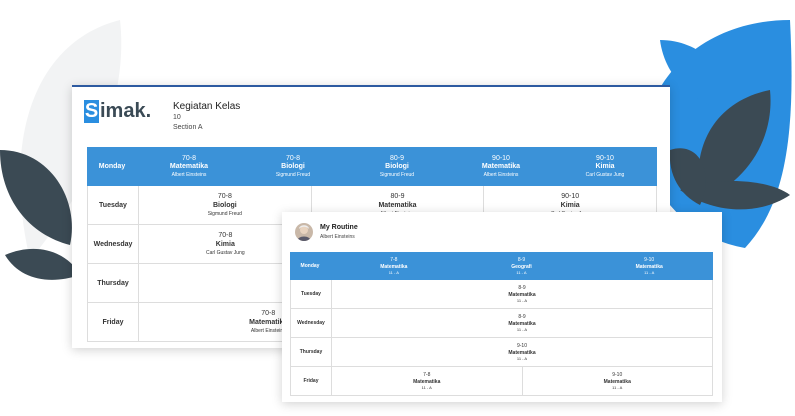 Image resolution: width=795 pixels, height=416 pixels. What do you see at coordinates (311, 352) in the screenshot?
I see `day: Thursday` at bounding box center [311, 352].